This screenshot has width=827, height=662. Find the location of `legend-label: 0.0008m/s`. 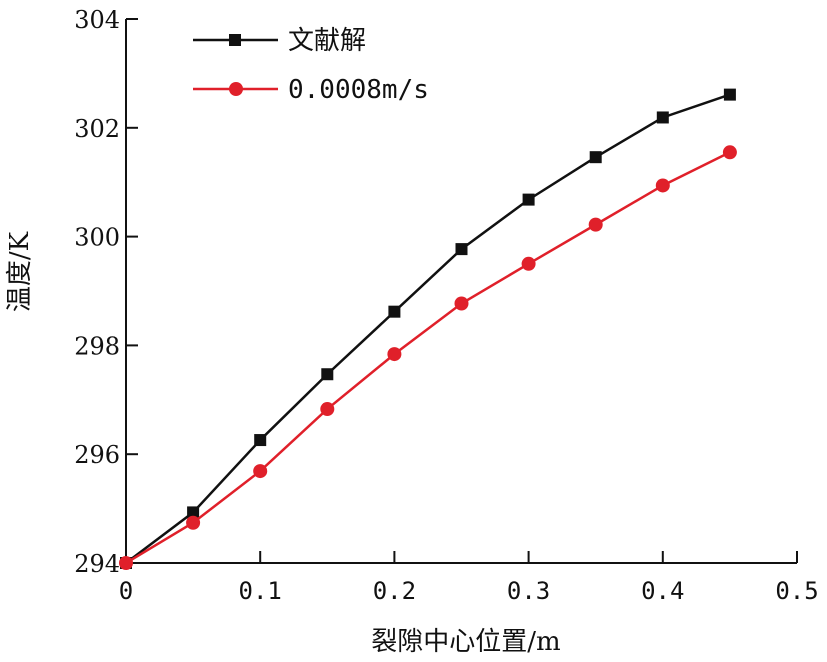

legend-label: 0.0008m/s is located at coordinates (358, 90).